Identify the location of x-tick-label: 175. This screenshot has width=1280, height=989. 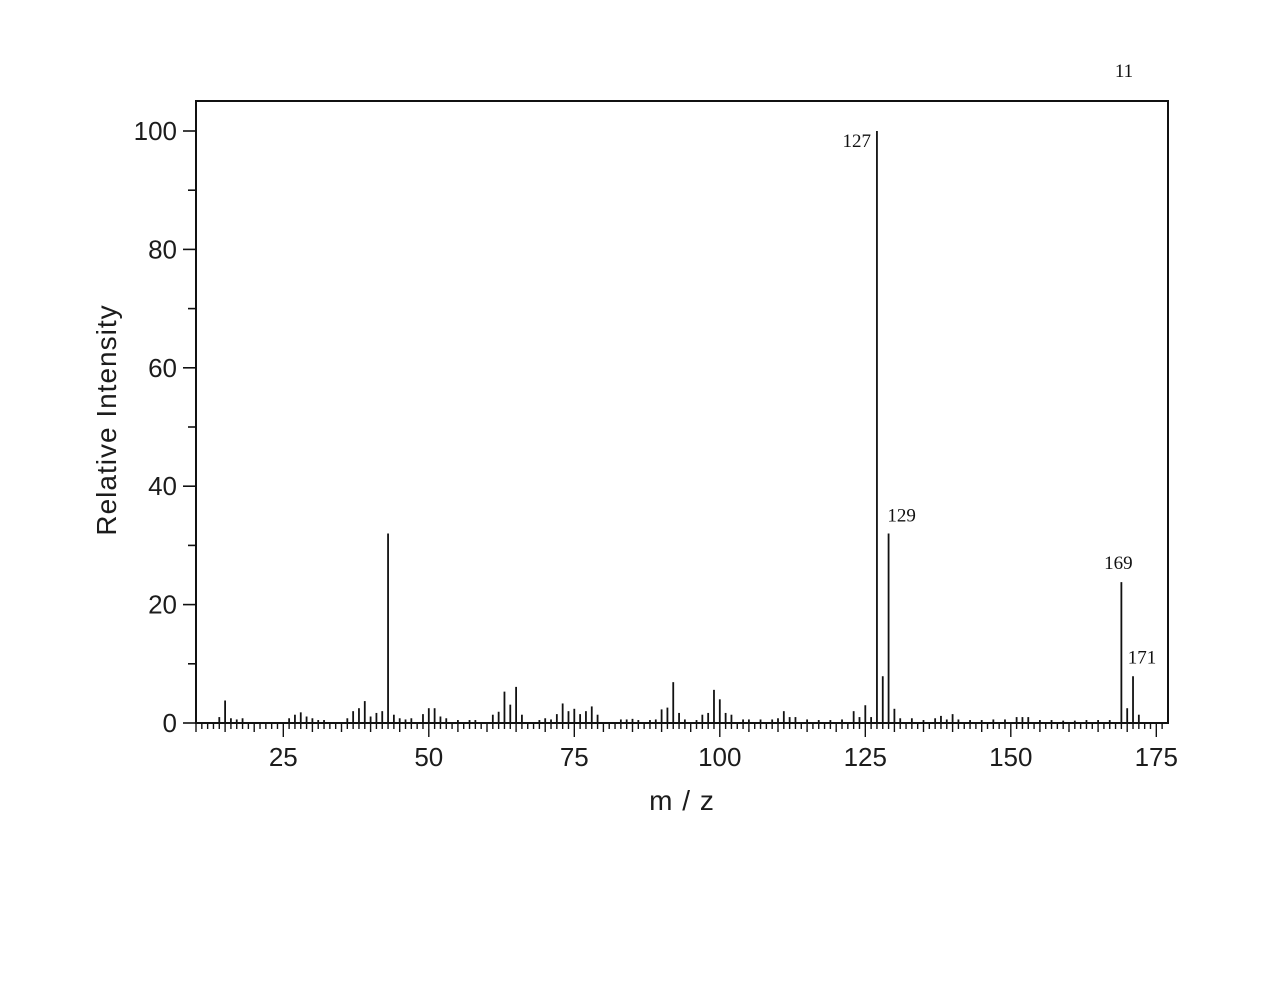
(1156, 757).